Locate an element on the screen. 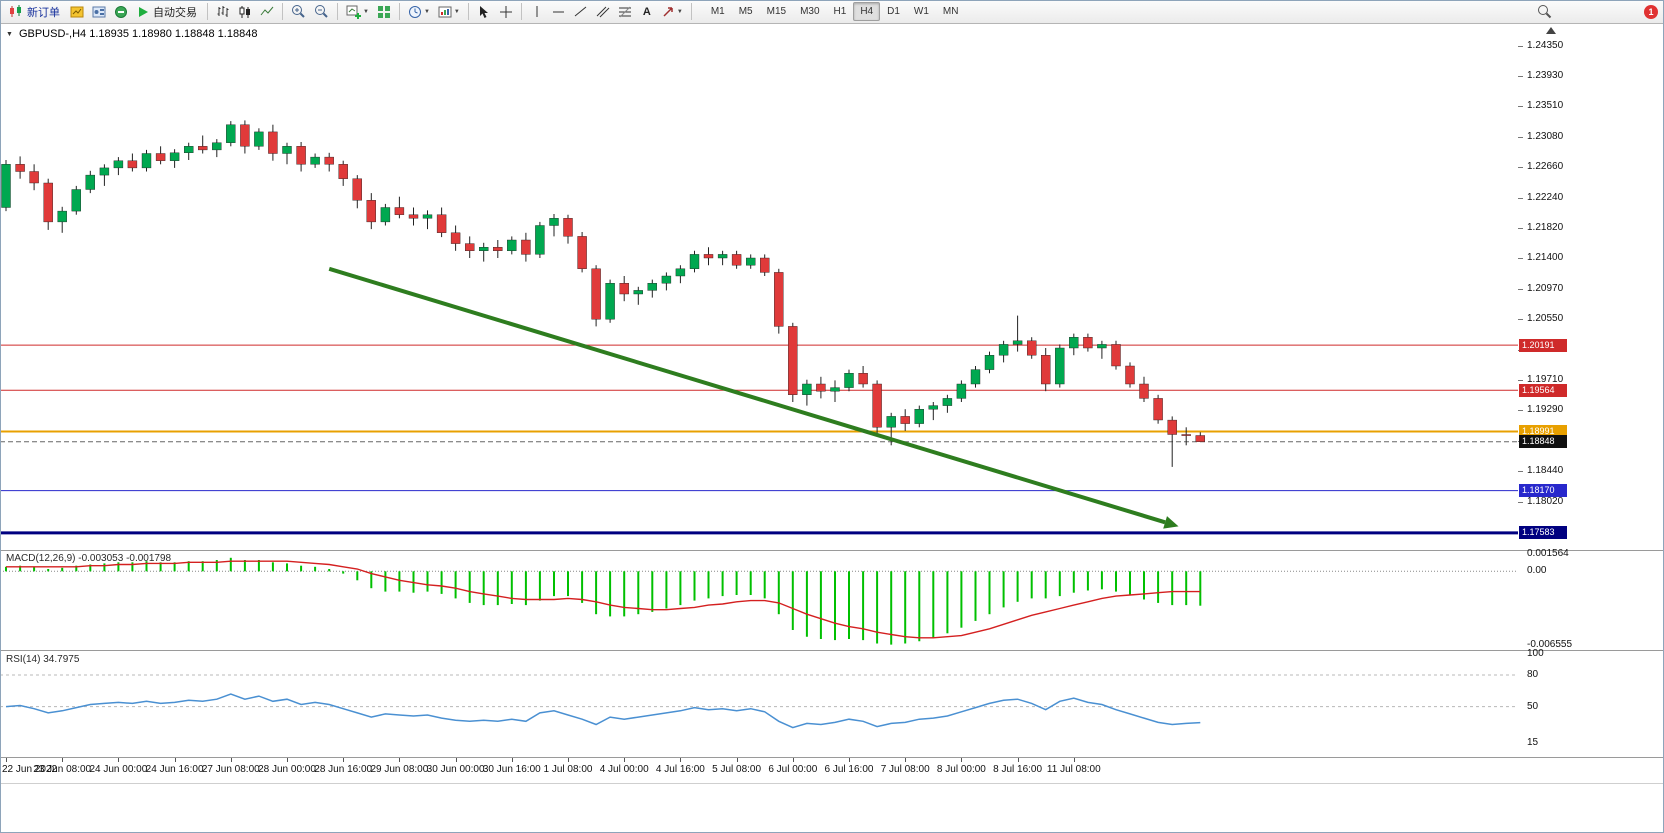 This screenshot has width=1664, height=833. dropdown-caret-icon: ▼ is located at coordinates (366, 11).